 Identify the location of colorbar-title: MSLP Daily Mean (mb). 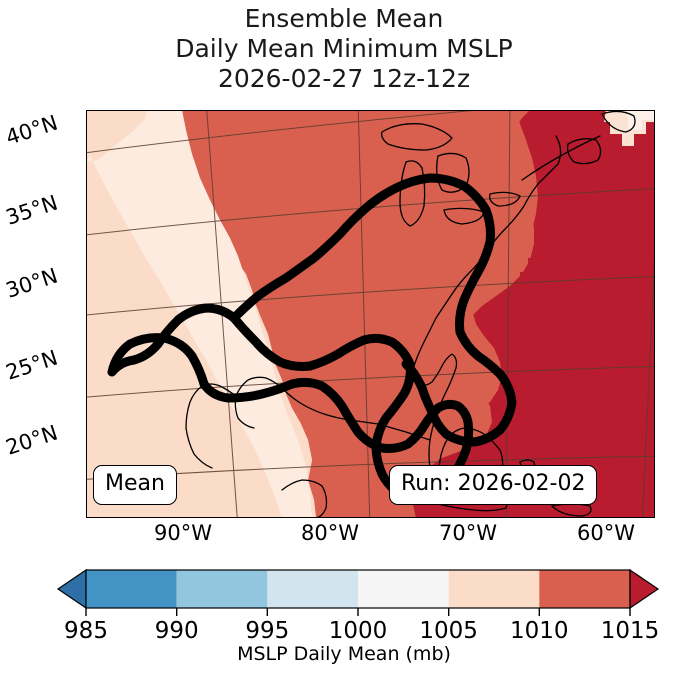
(344, 654).